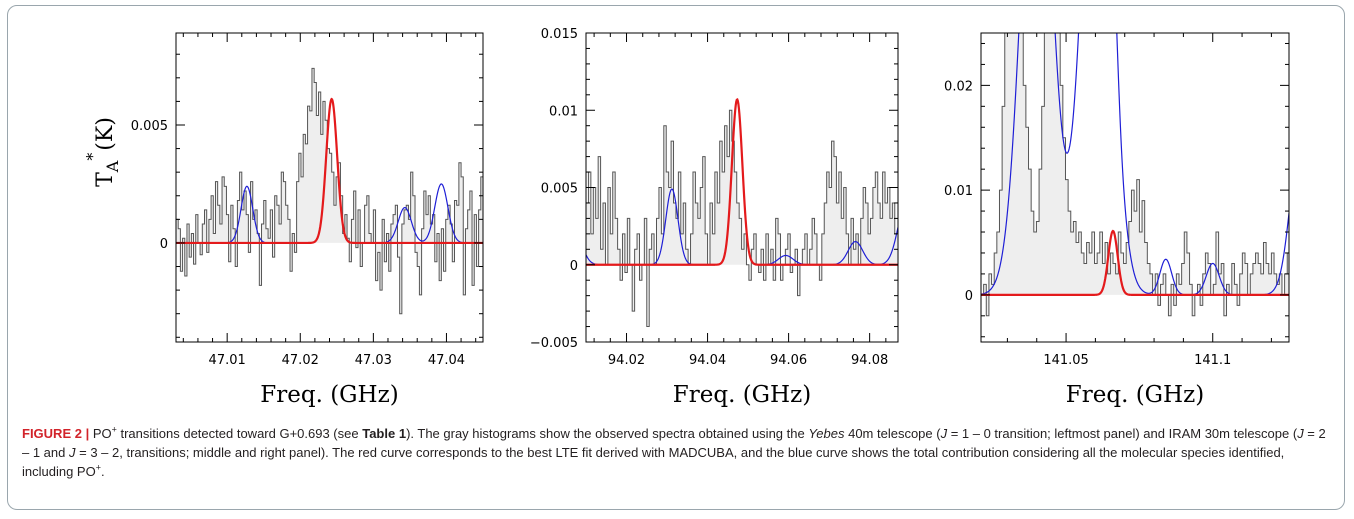  Describe the element at coordinates (446, 360) in the screenshot. I see `x-tick-label: 47.04` at that location.